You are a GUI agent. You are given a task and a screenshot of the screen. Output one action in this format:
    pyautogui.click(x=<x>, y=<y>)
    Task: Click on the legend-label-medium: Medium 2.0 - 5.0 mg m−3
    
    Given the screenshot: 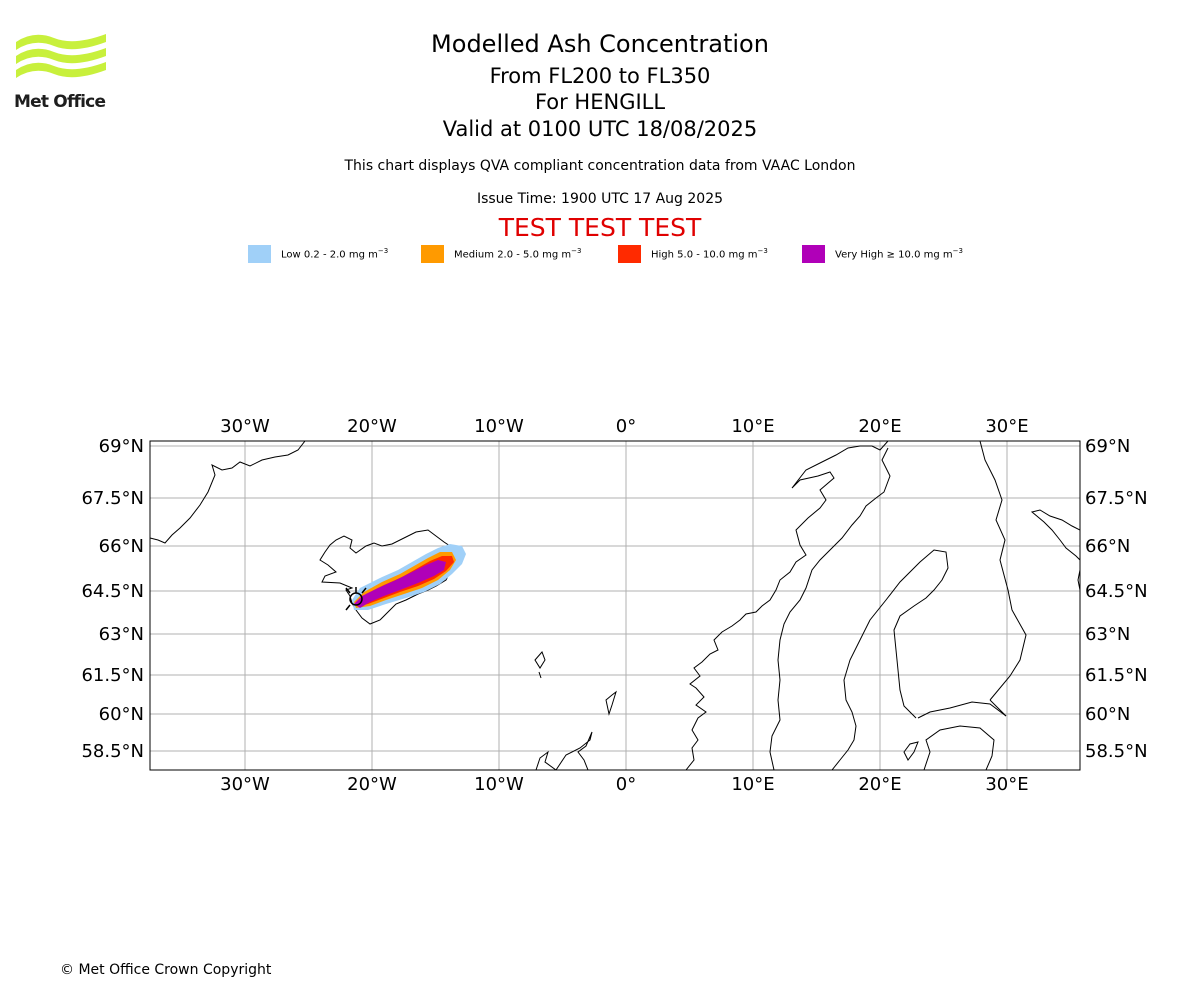 What is the action you would take?
    pyautogui.click(x=518, y=254)
    